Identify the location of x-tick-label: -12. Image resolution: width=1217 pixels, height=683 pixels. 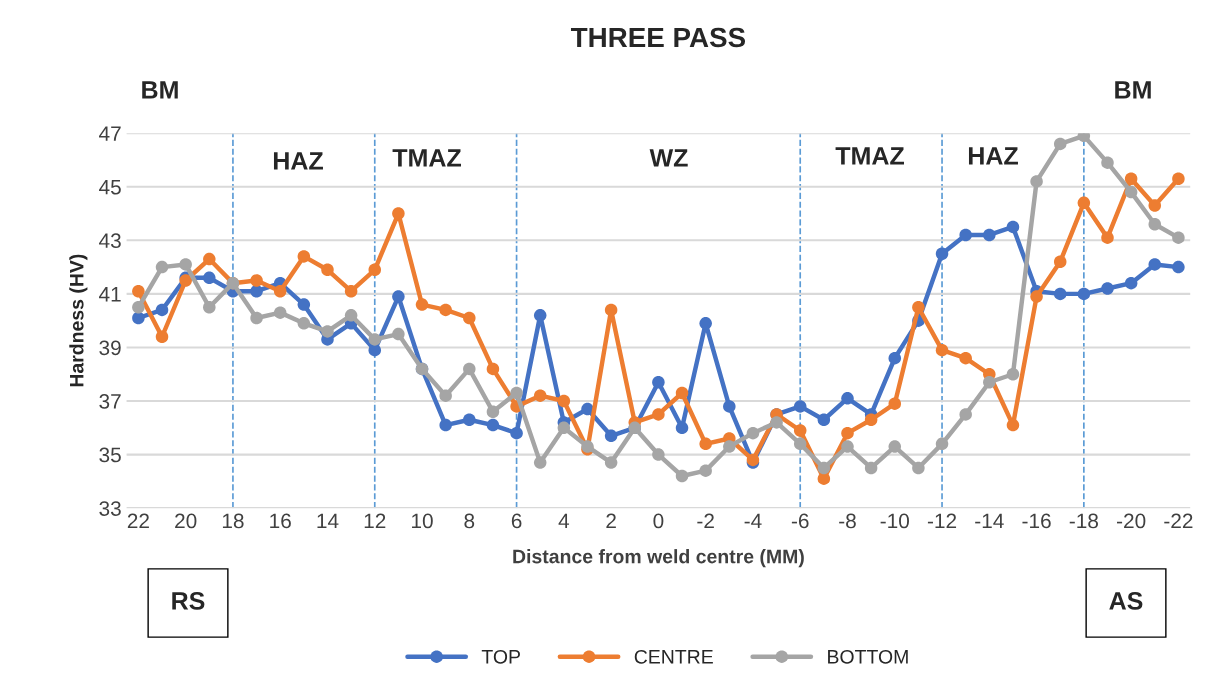
(942, 521).